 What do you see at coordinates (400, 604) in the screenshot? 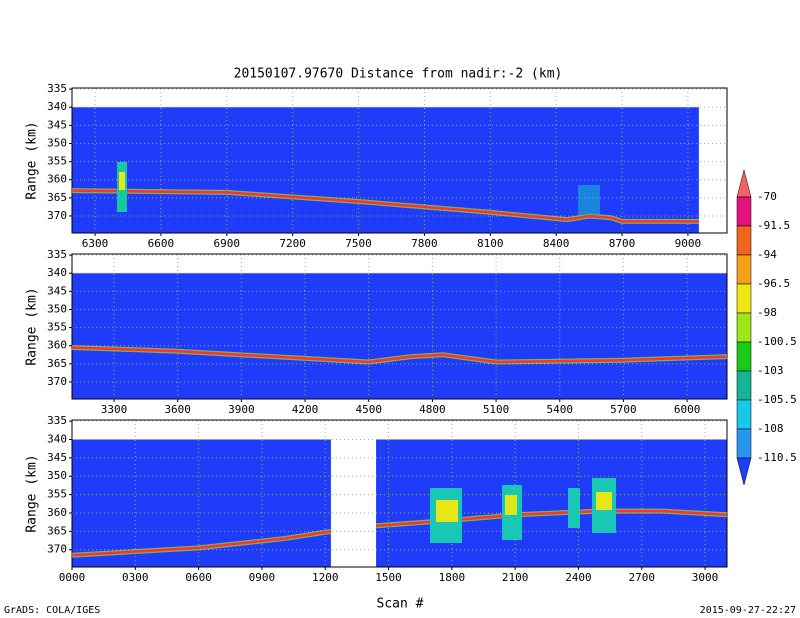
I see `x-axis-label: Scan #` at bounding box center [400, 604].